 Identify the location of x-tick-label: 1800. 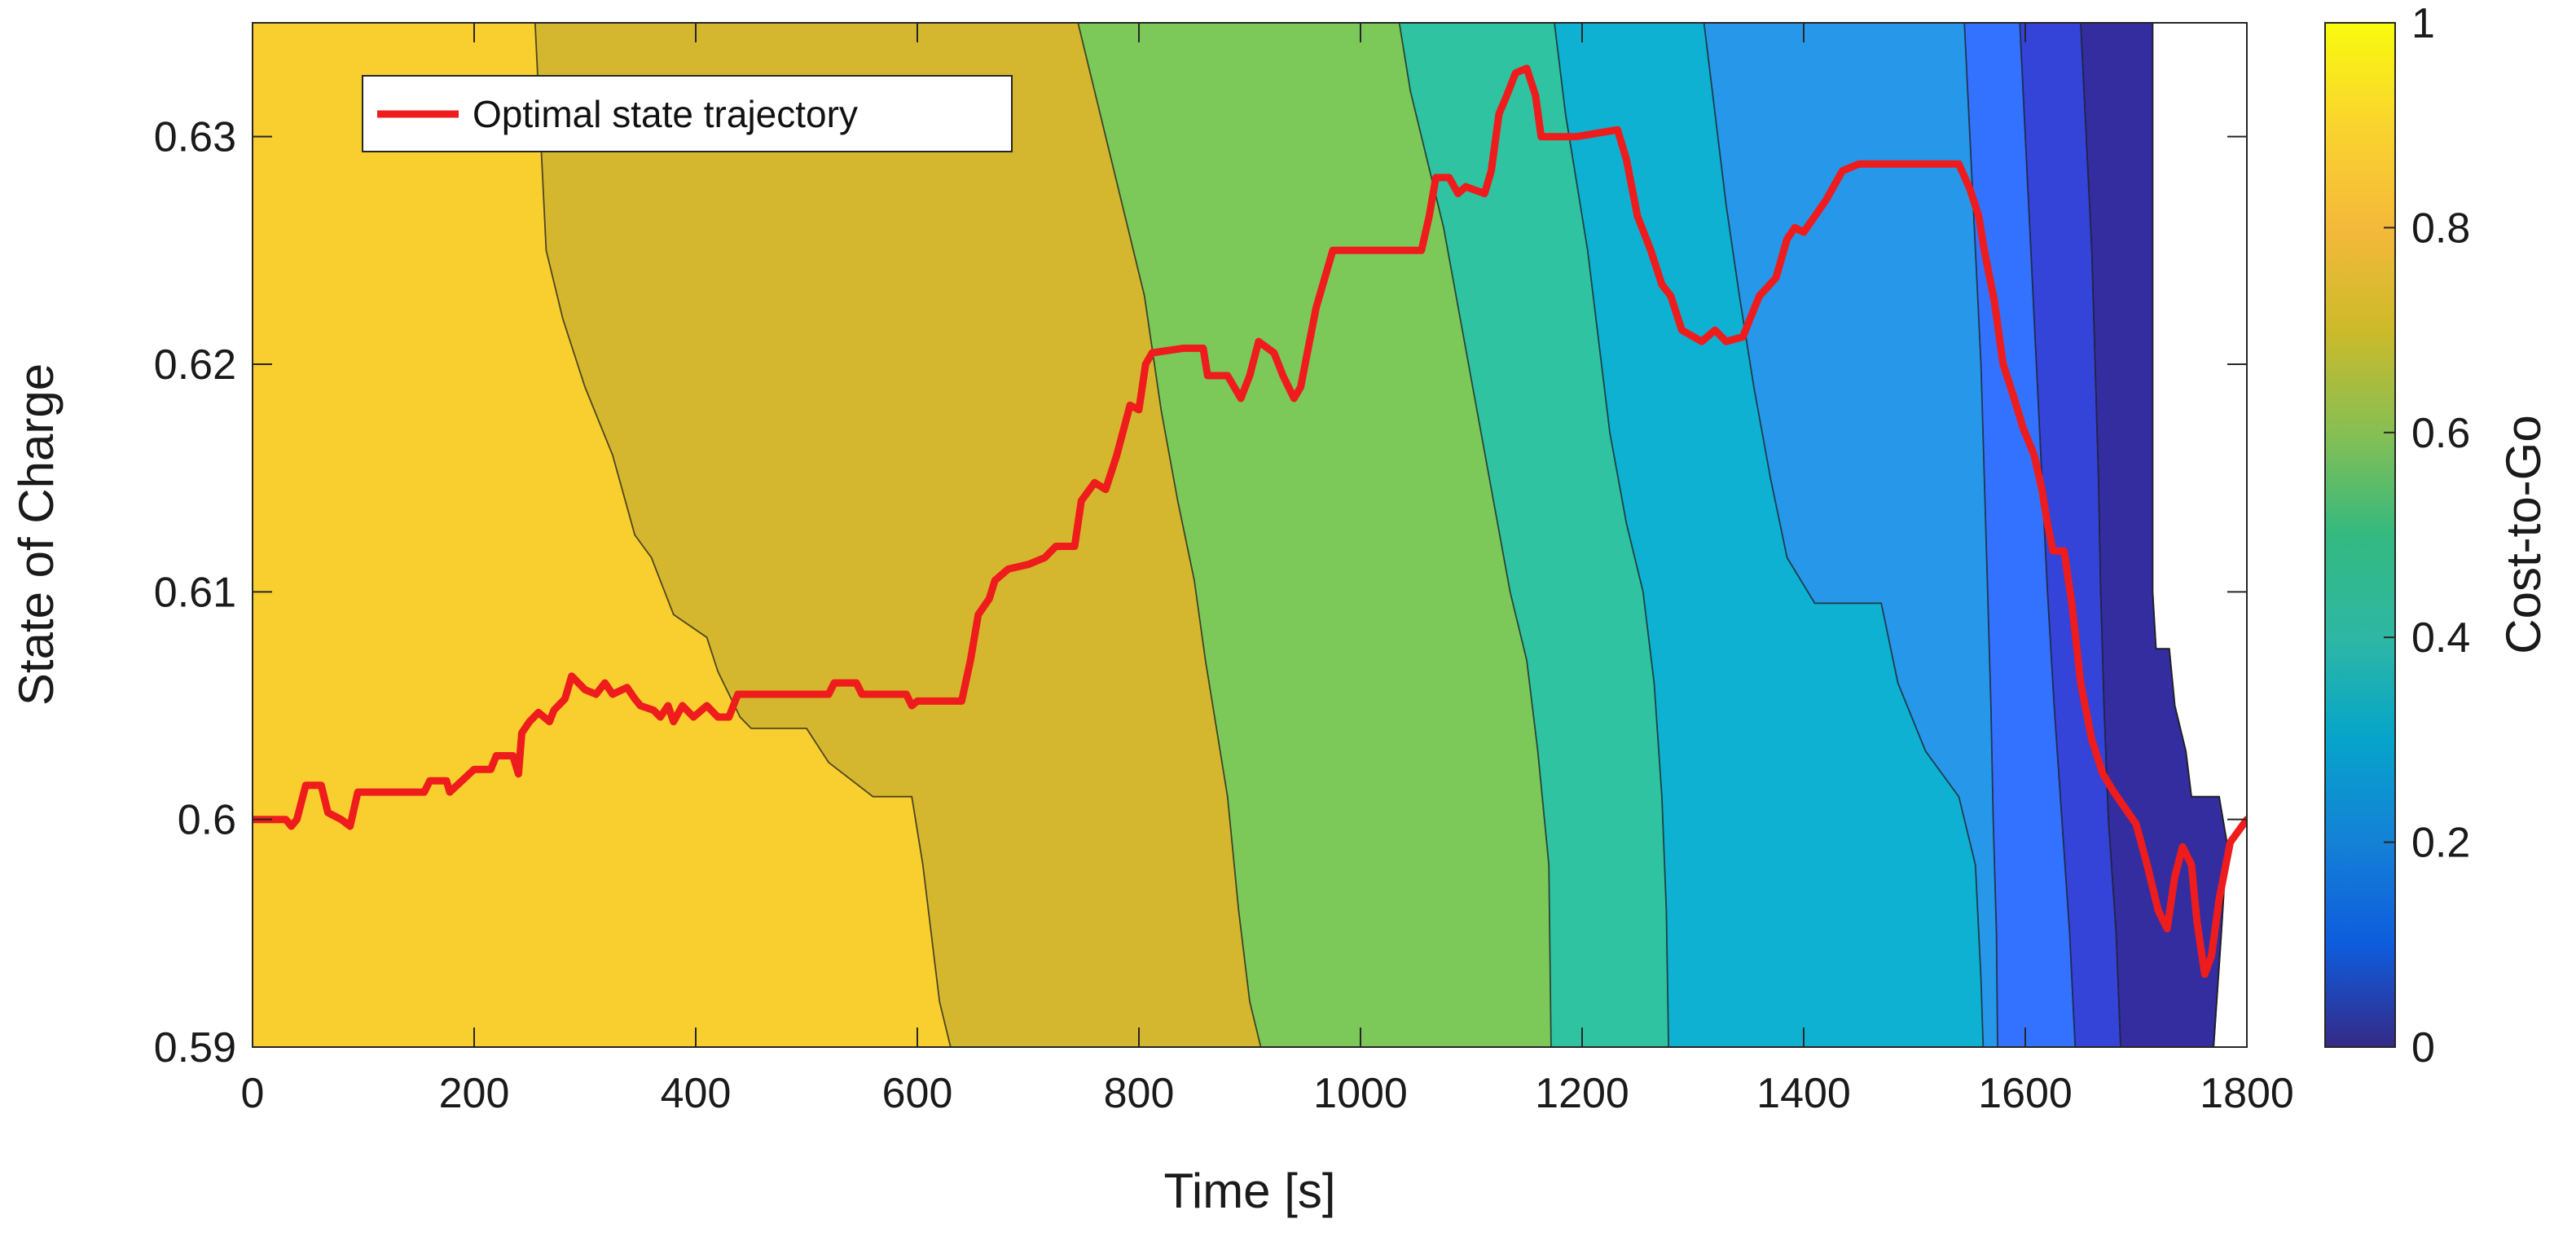
(2247, 1093).